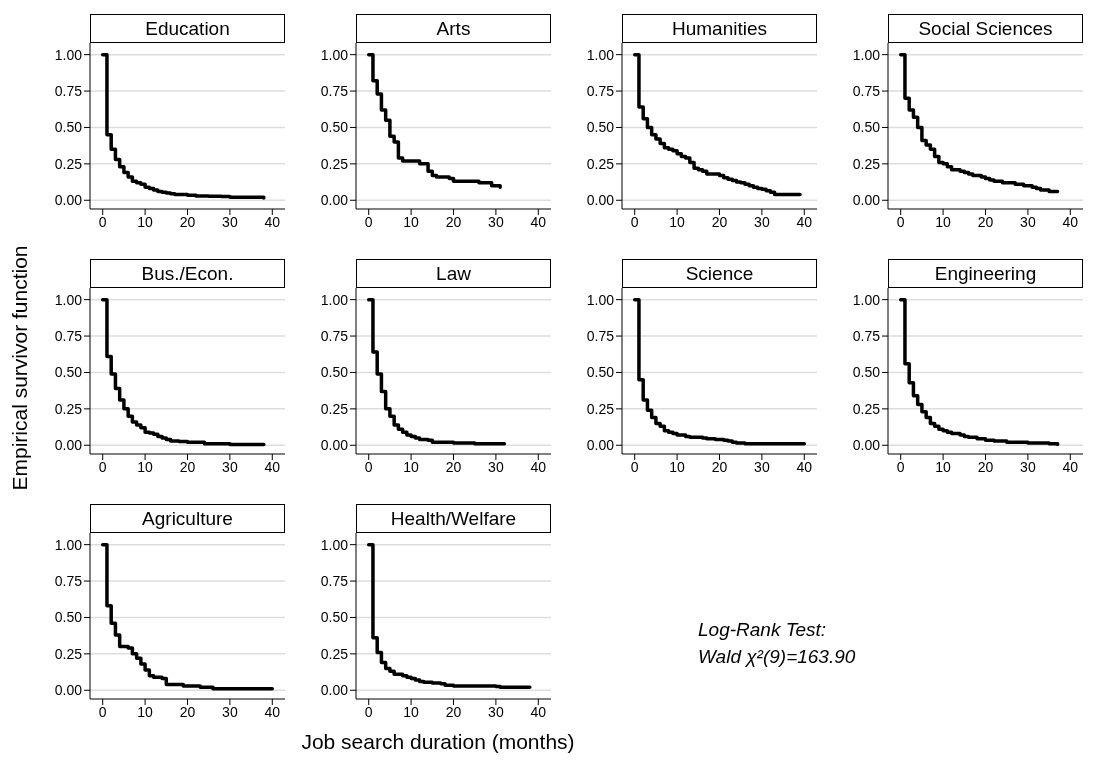  Describe the element at coordinates (719, 28) in the screenshot. I see `chart-title: Humanities` at that location.